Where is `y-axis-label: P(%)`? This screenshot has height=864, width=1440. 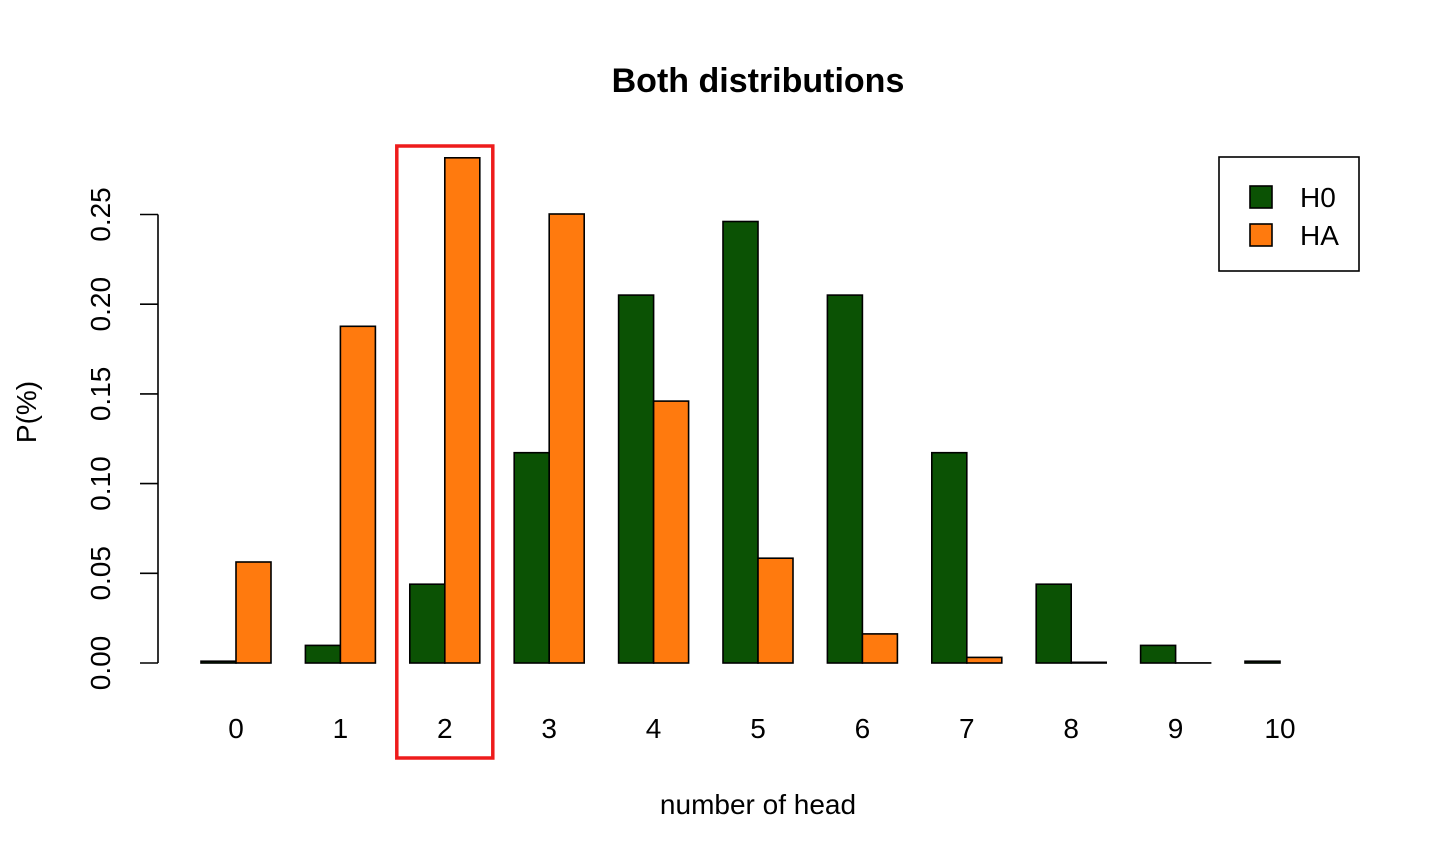
y-axis-label: P(%) is located at coordinates (26, 412).